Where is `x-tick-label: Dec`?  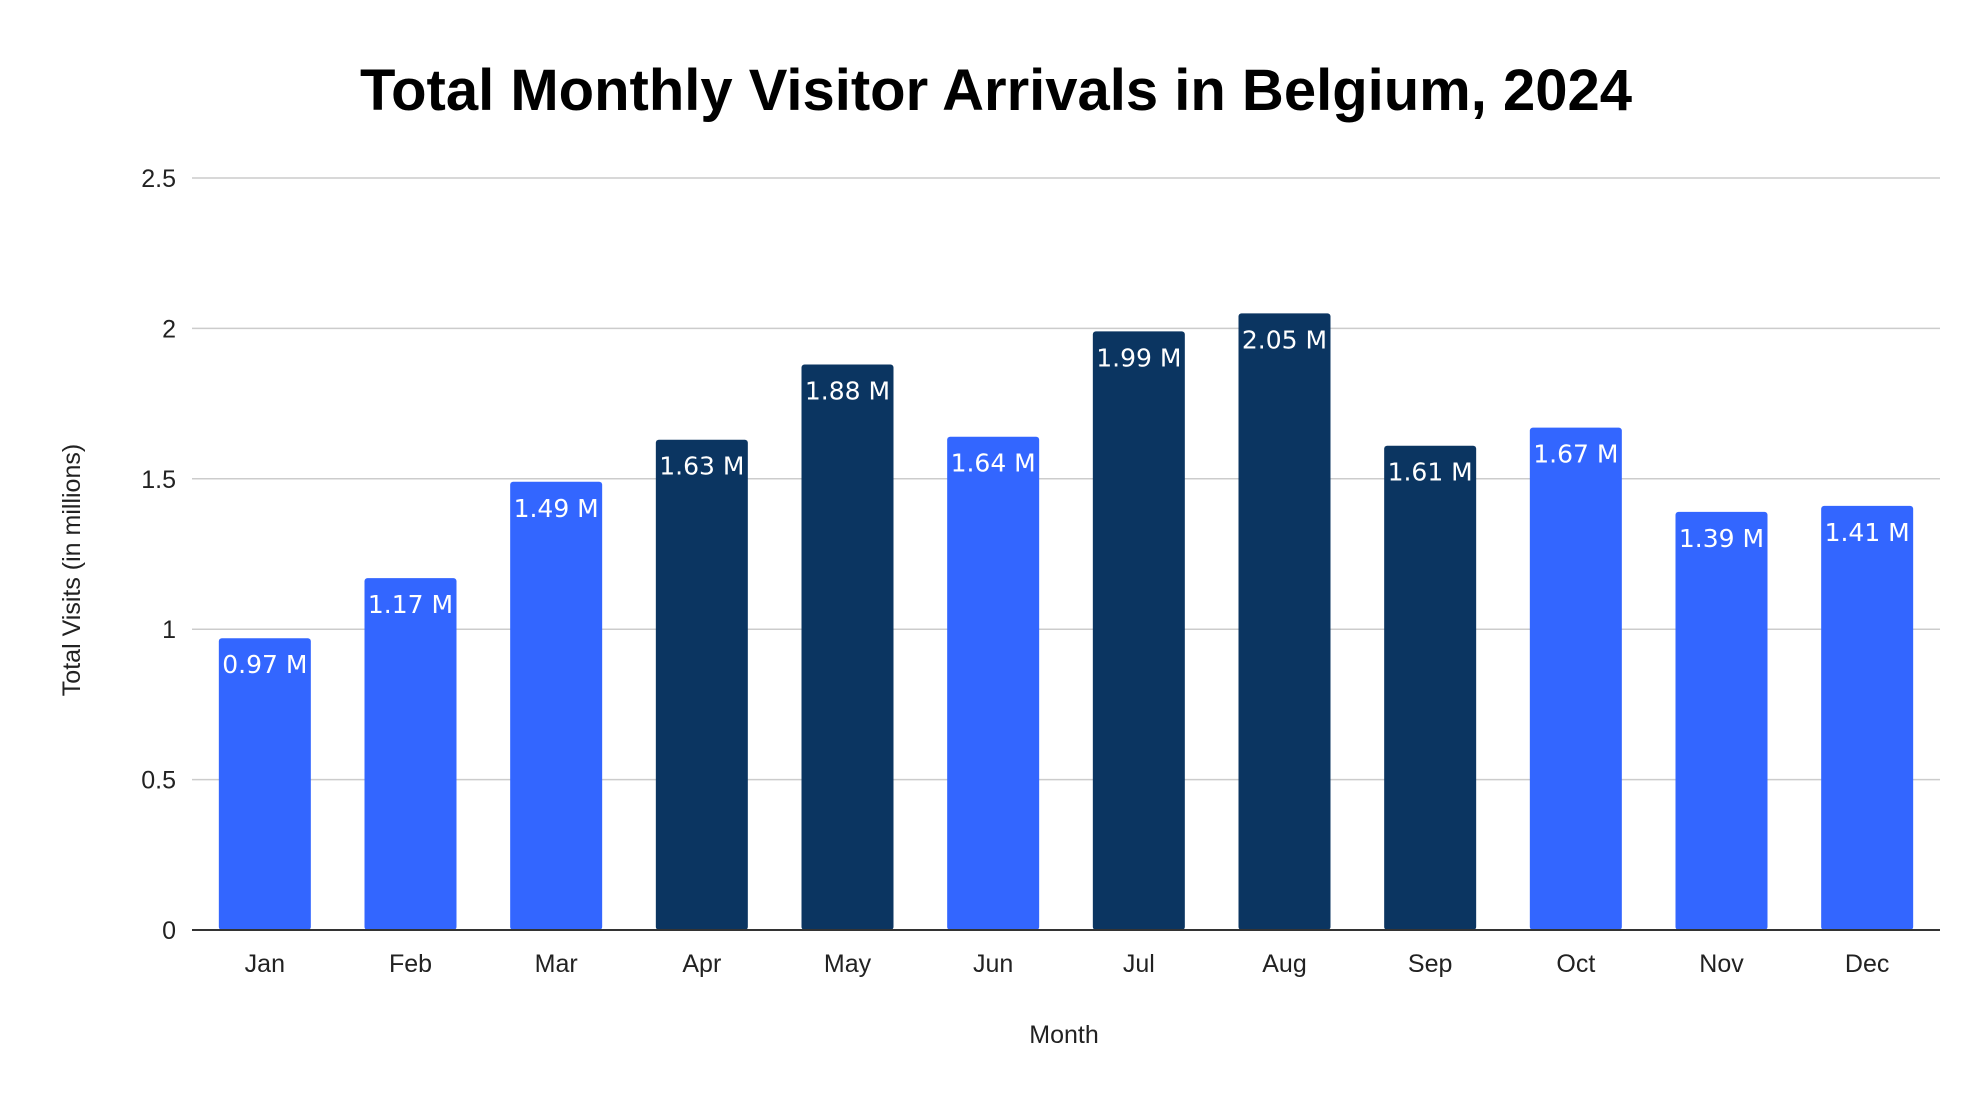
x-tick-label: Dec is located at coordinates (1867, 964).